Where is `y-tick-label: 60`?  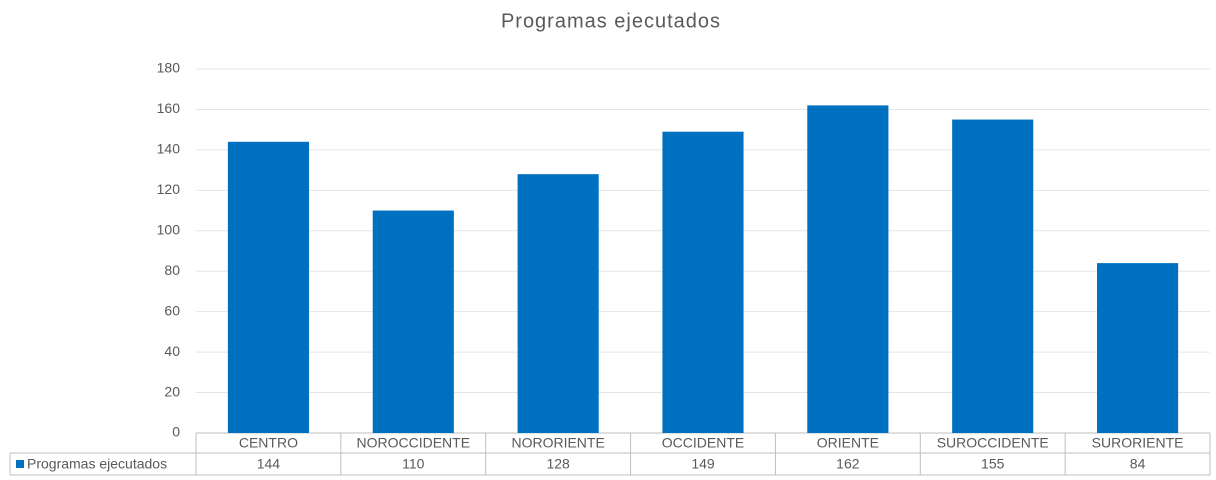
y-tick-label: 60 is located at coordinates (172, 310).